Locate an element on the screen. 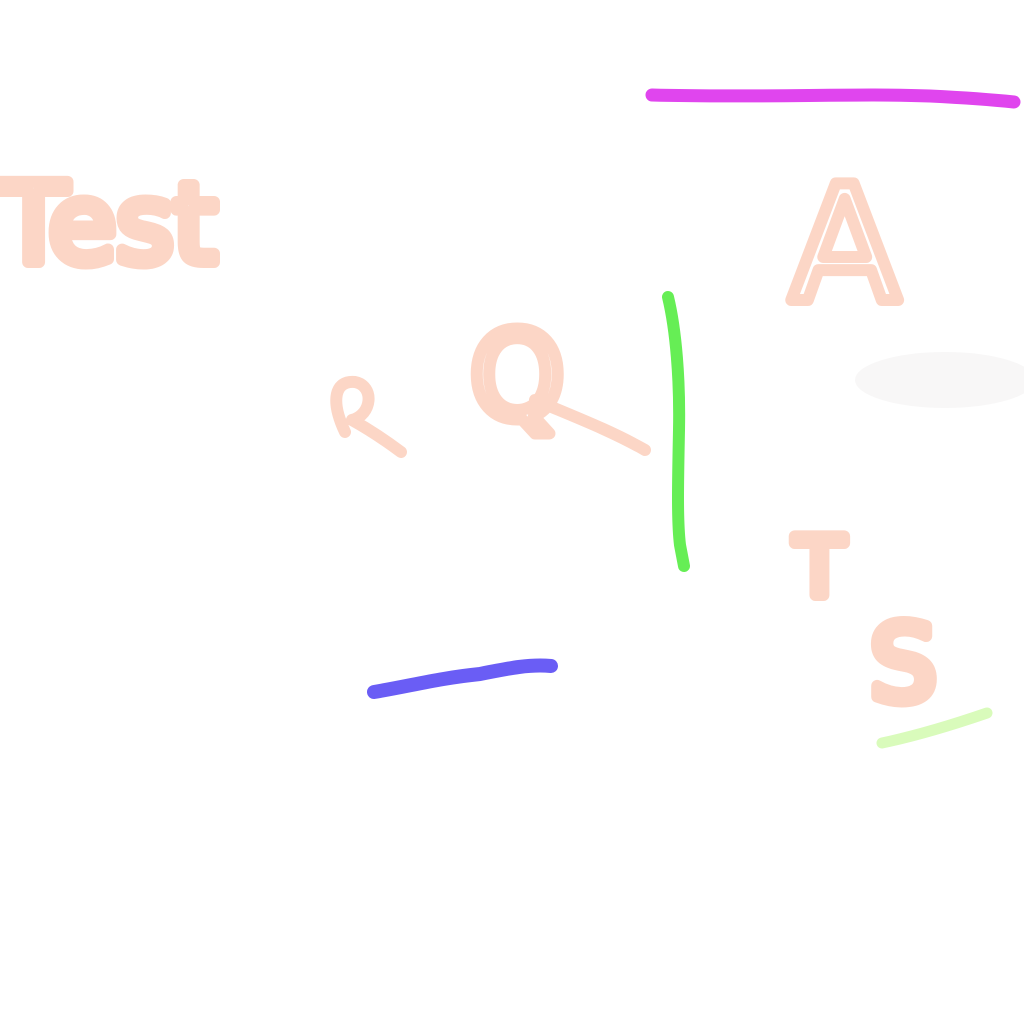  scribble is located at coordinates (368, 416).